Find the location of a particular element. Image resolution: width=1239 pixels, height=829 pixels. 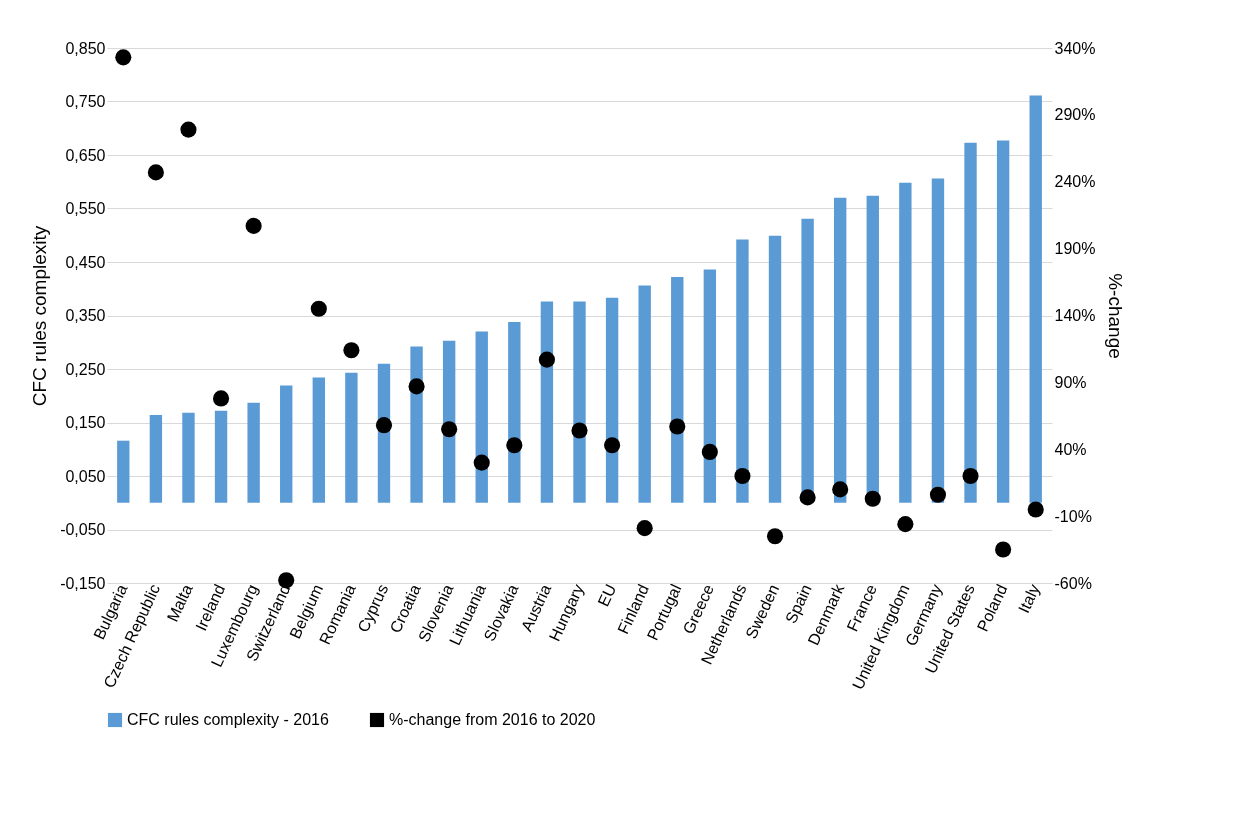

y-axis-title: CFC rules complexity is located at coordinates (40, 316).